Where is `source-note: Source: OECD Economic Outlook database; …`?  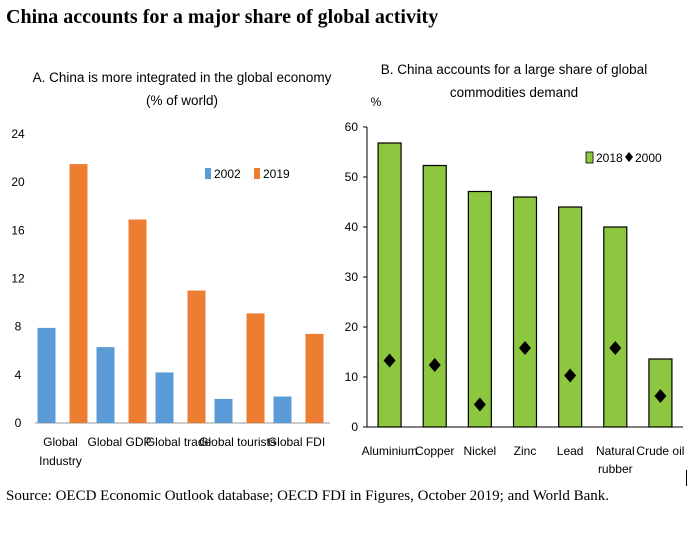
source-note: Source: OECD Economic Outlook database; … is located at coordinates (308, 496).